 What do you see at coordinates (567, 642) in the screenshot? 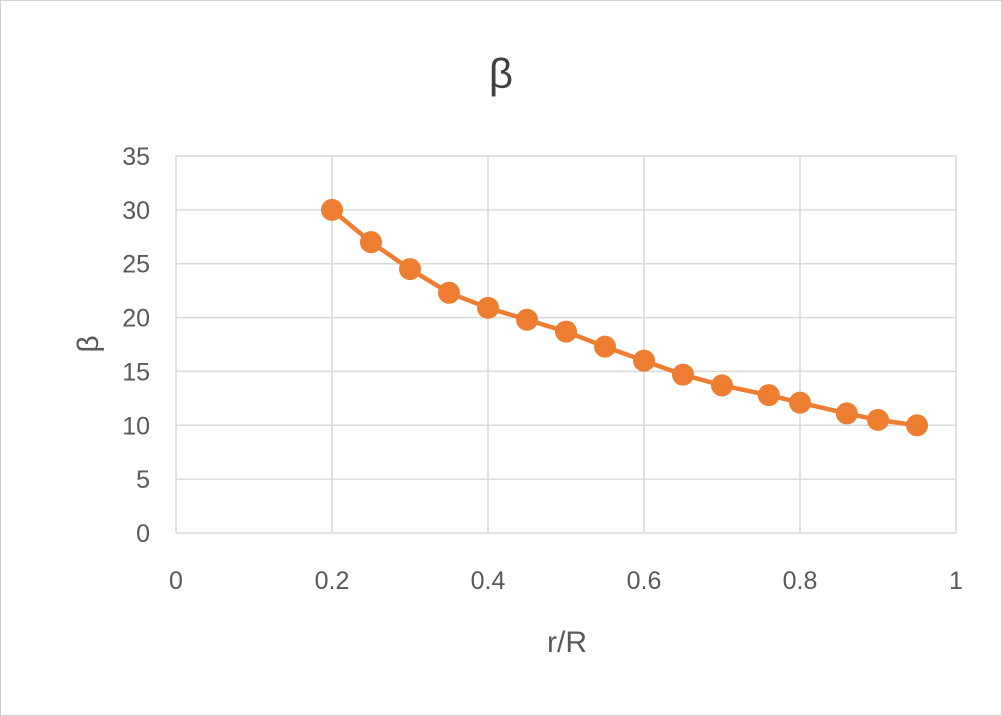
I see `x-axis-title: r/R` at bounding box center [567, 642].